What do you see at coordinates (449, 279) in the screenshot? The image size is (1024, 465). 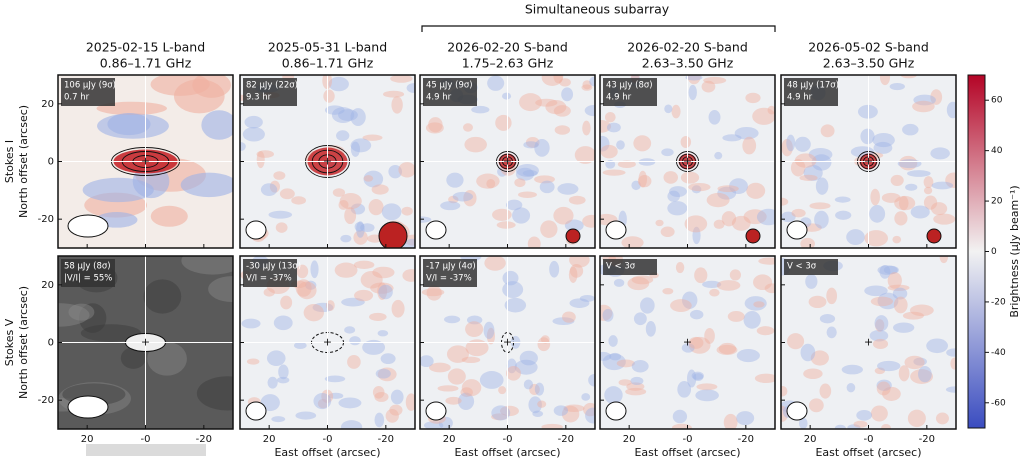 I see `annotation: V/I = -37%` at bounding box center [449, 279].